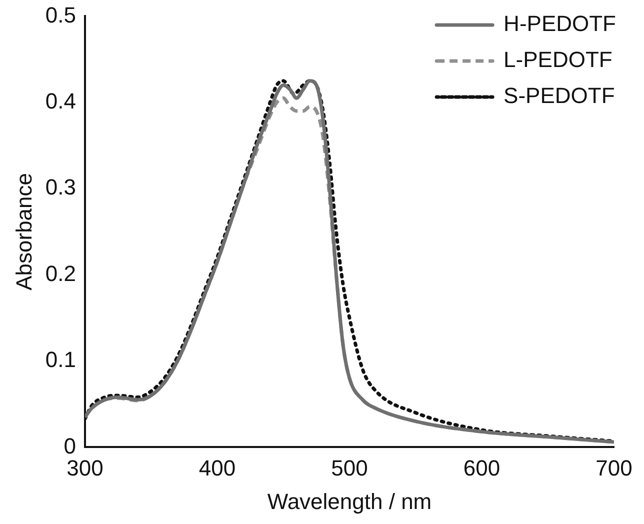  I want to click on y-axis-title: Absorbance, so click(23, 231).